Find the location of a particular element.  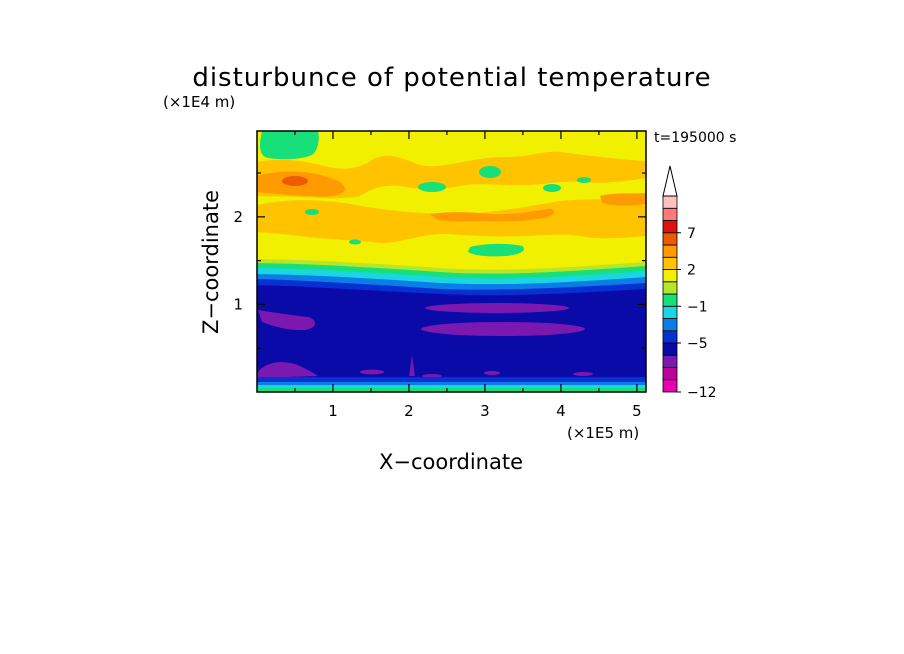

field-orange-dark-mid is located at coordinates (492, 215).